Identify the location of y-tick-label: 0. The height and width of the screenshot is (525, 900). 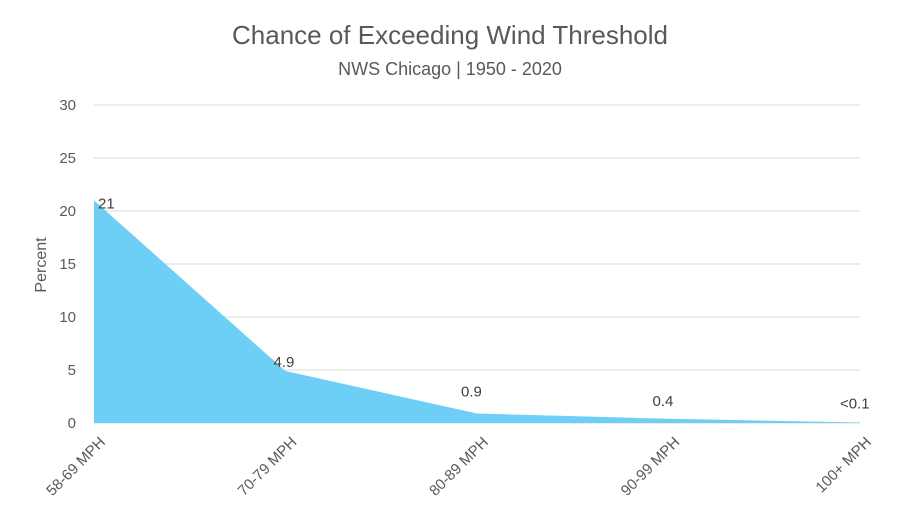
(72, 423).